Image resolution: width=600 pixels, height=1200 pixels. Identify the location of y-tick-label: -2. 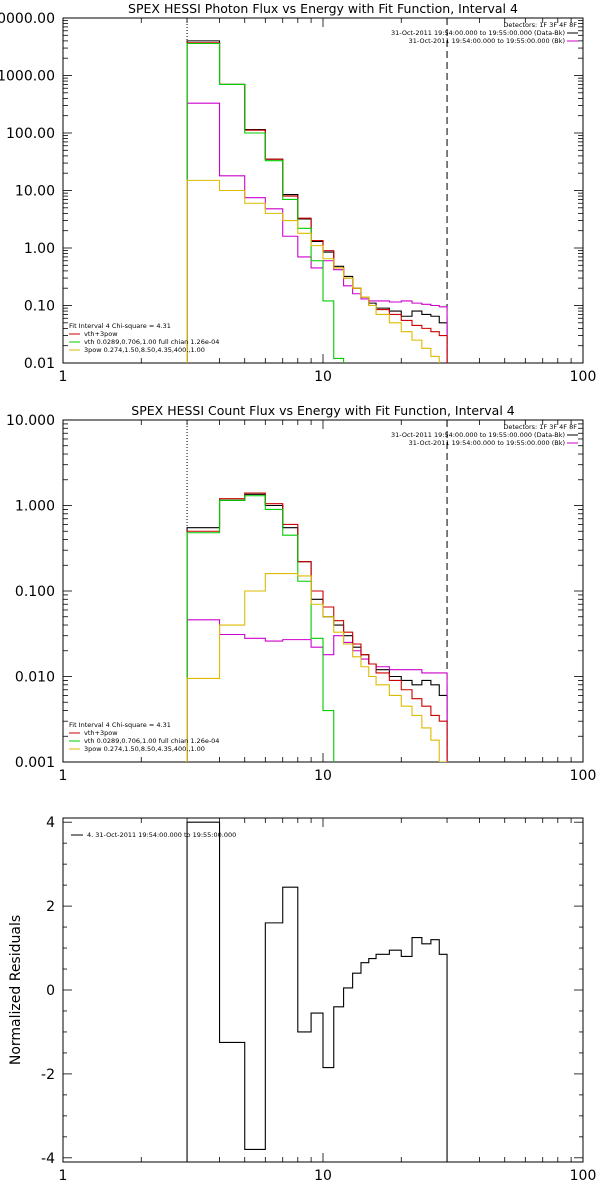
(48, 1075).